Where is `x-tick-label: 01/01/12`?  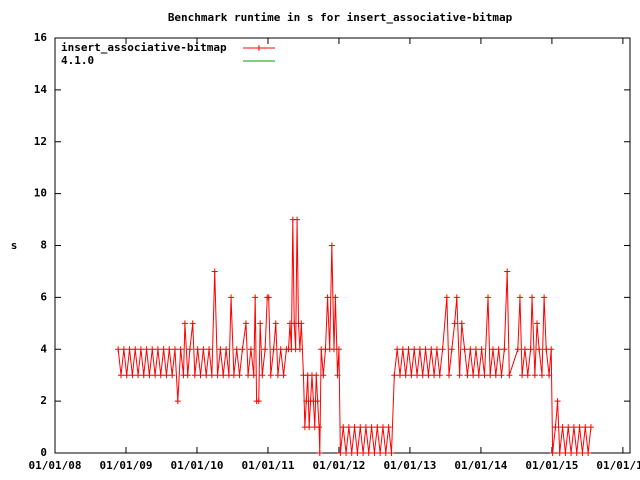
x-tick-label: 01/01/12 is located at coordinates (338, 465).